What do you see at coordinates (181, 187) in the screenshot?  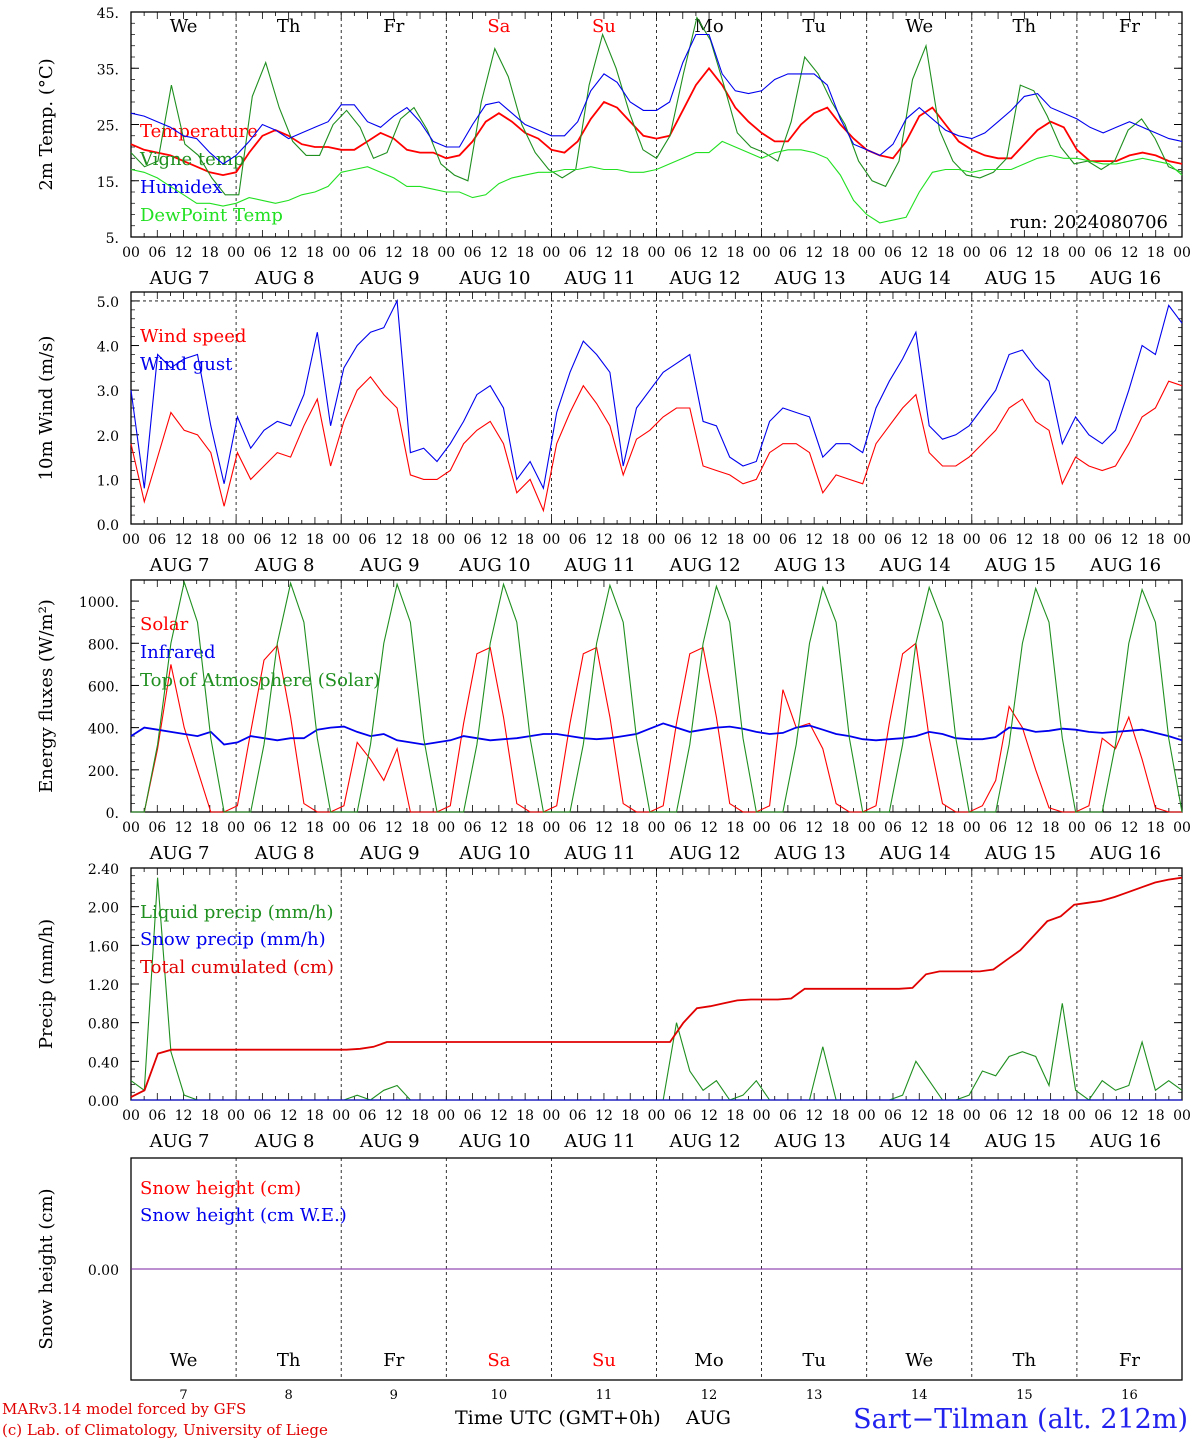 I see `legend-entry: Humidex` at bounding box center [181, 187].